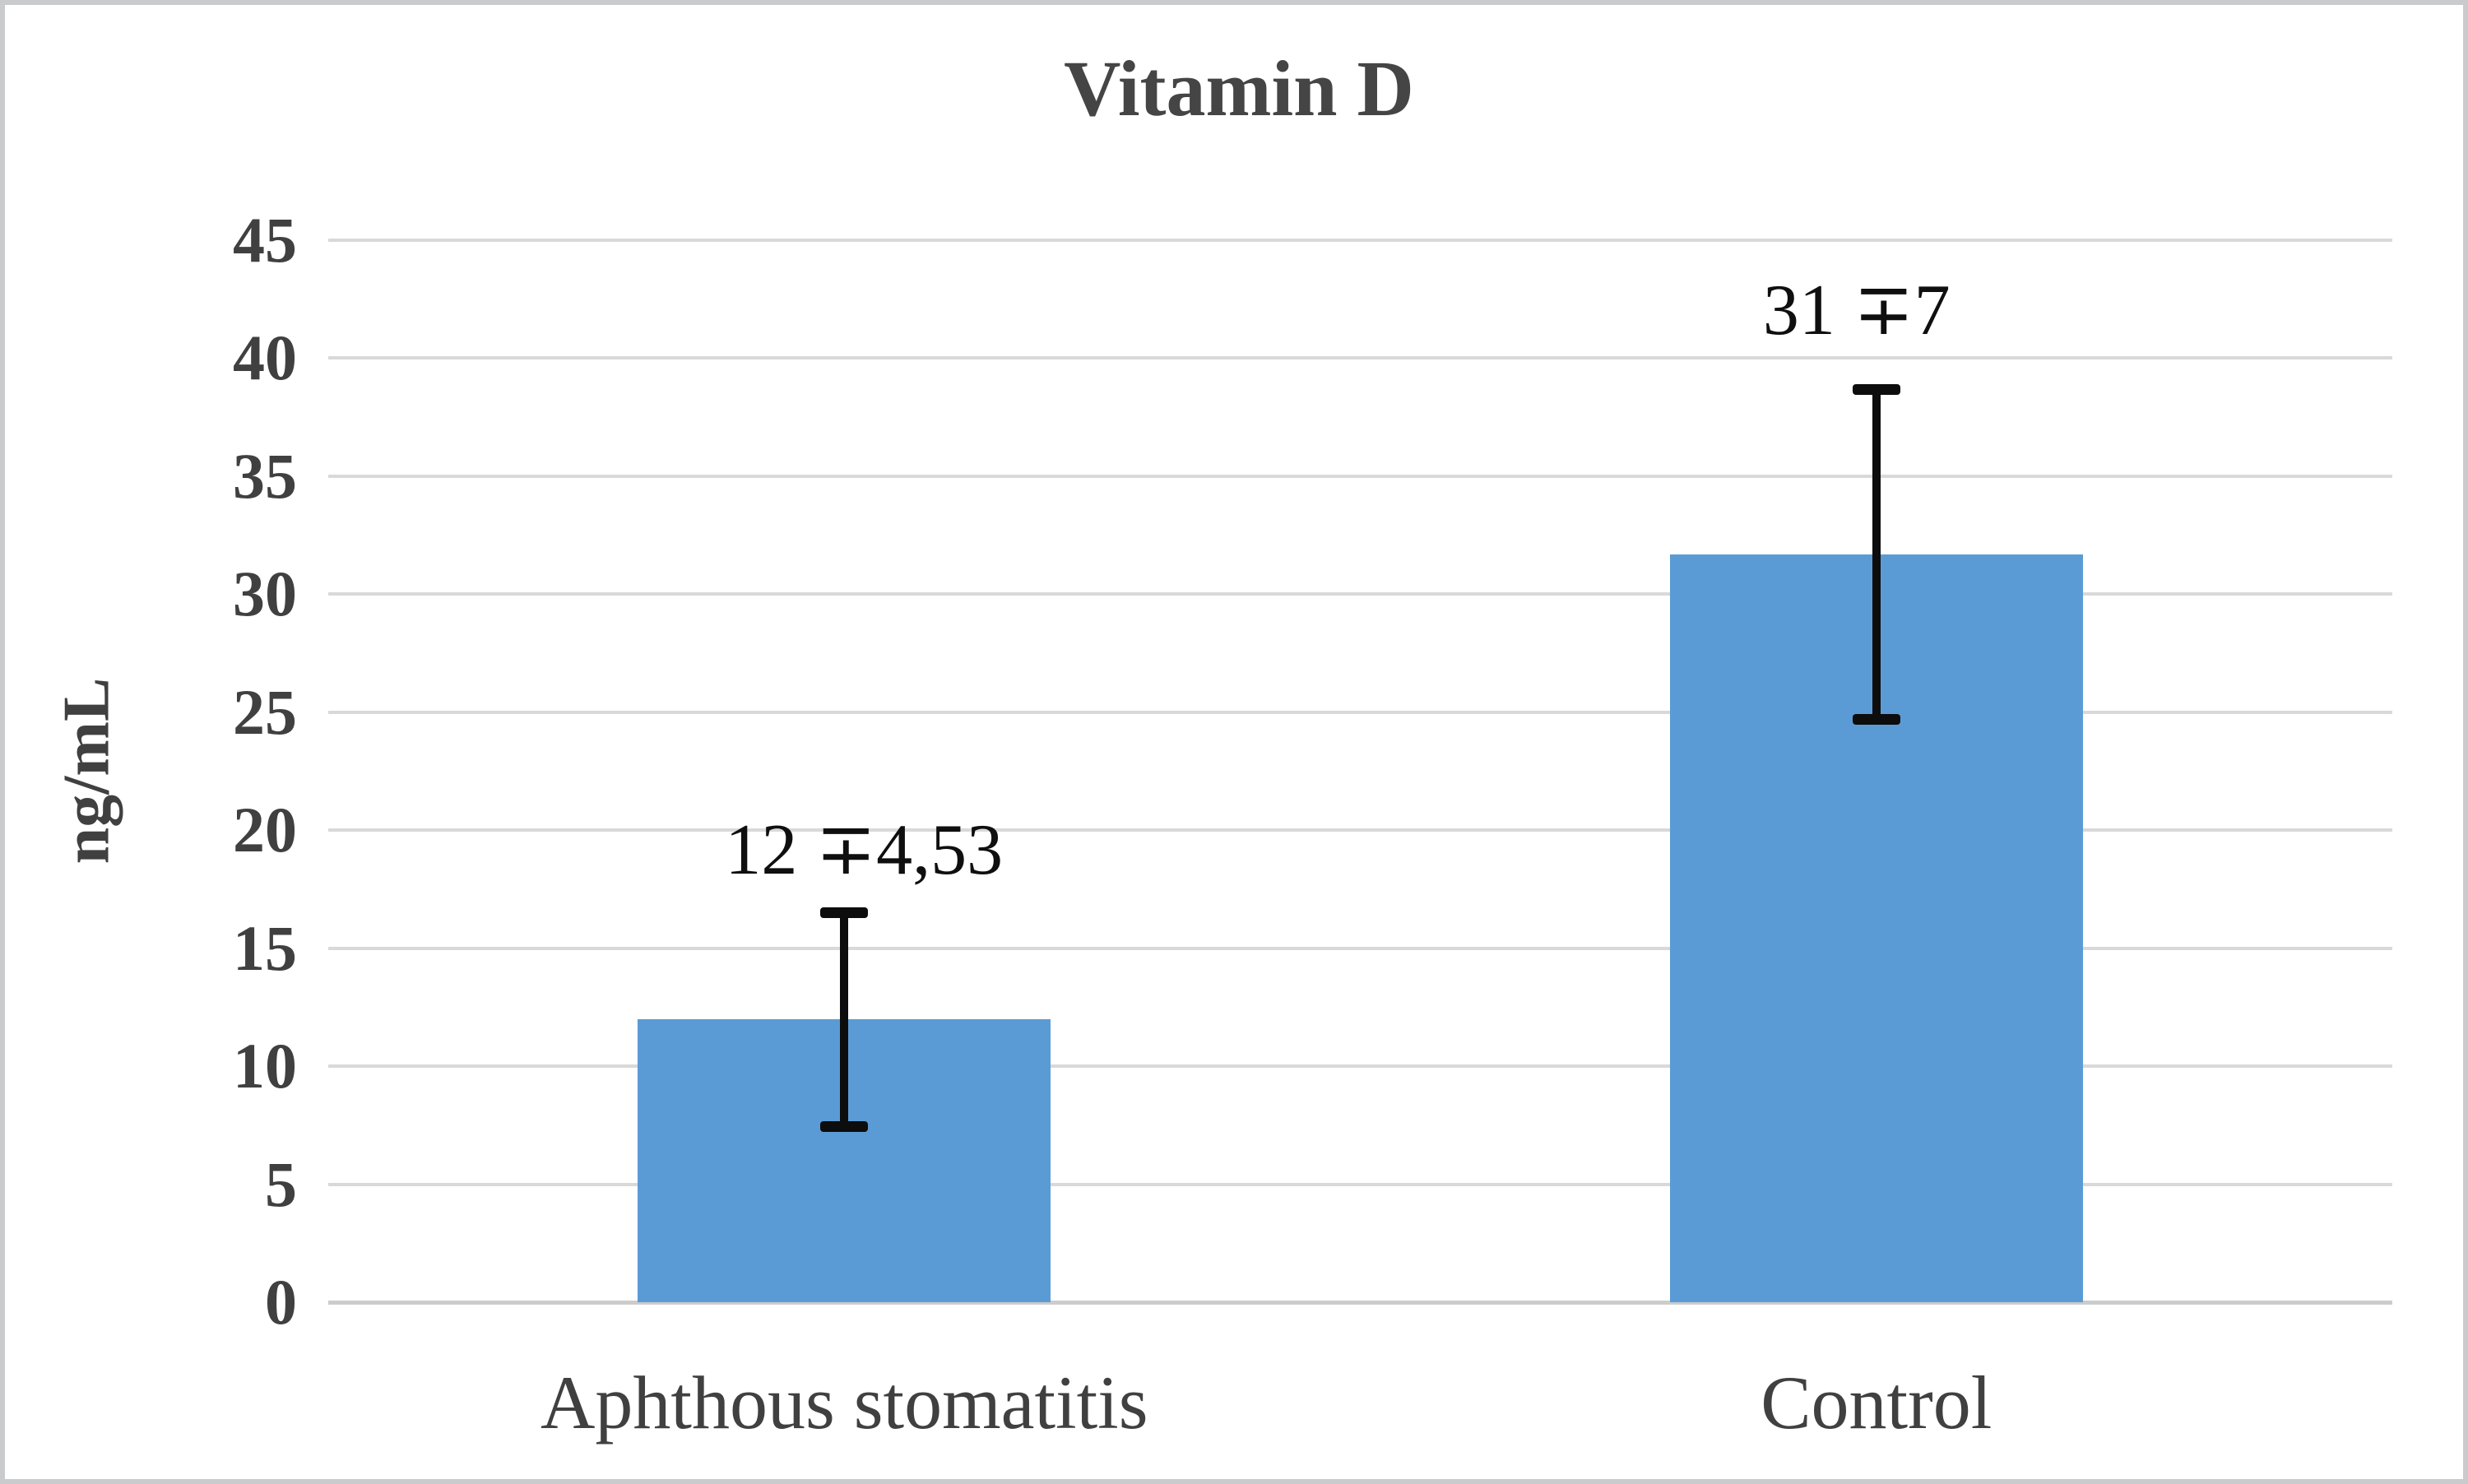  What do you see at coordinates (281, 1184) in the screenshot?
I see `y-tick-label: 5` at bounding box center [281, 1184].